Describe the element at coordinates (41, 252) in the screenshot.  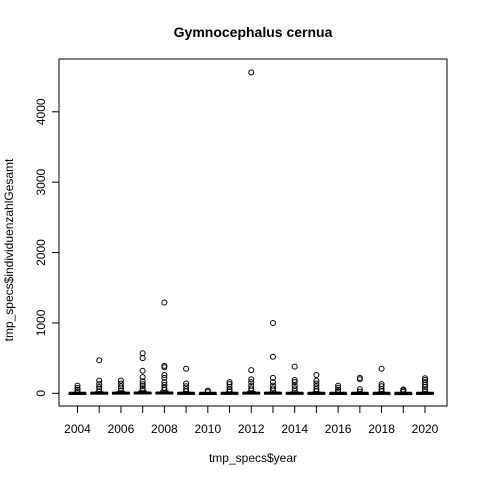
I see `y-tick-label: 2000` at that location.